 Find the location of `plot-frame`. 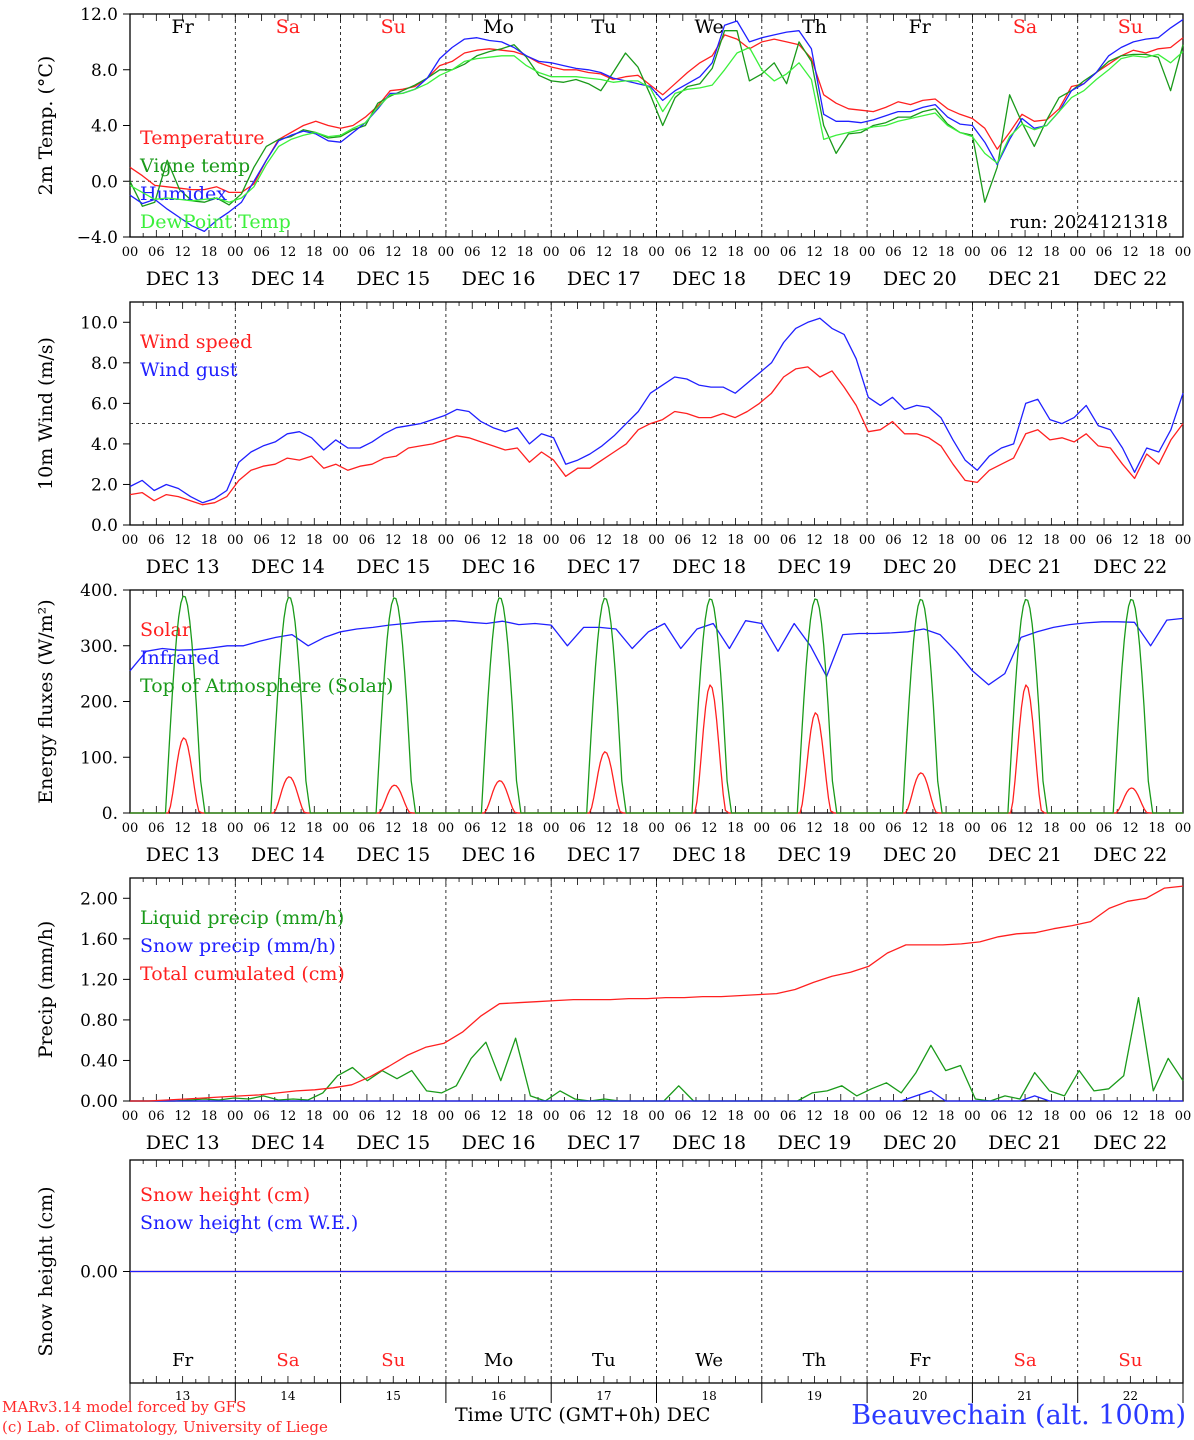

plot-frame is located at coordinates (656, 701).